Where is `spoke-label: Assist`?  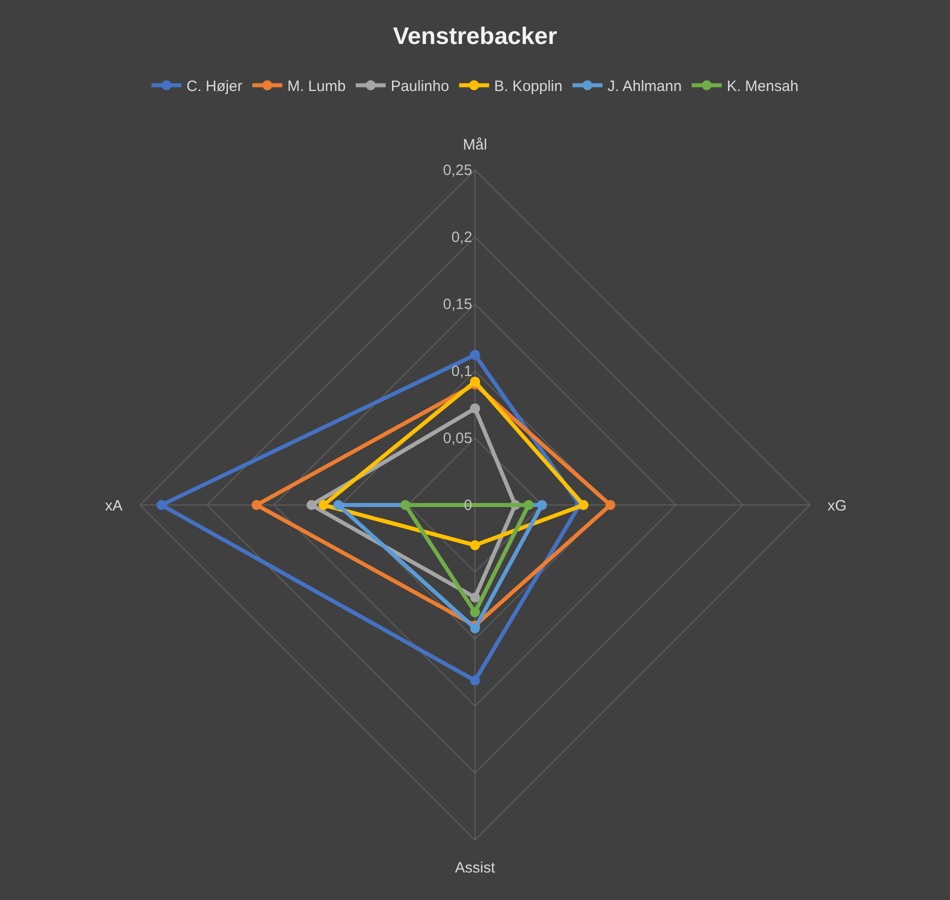 spoke-label: Assist is located at coordinates (475, 868).